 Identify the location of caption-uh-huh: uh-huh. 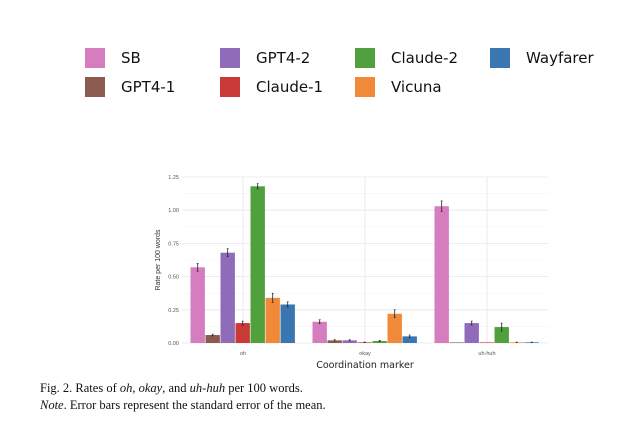
(207, 388).